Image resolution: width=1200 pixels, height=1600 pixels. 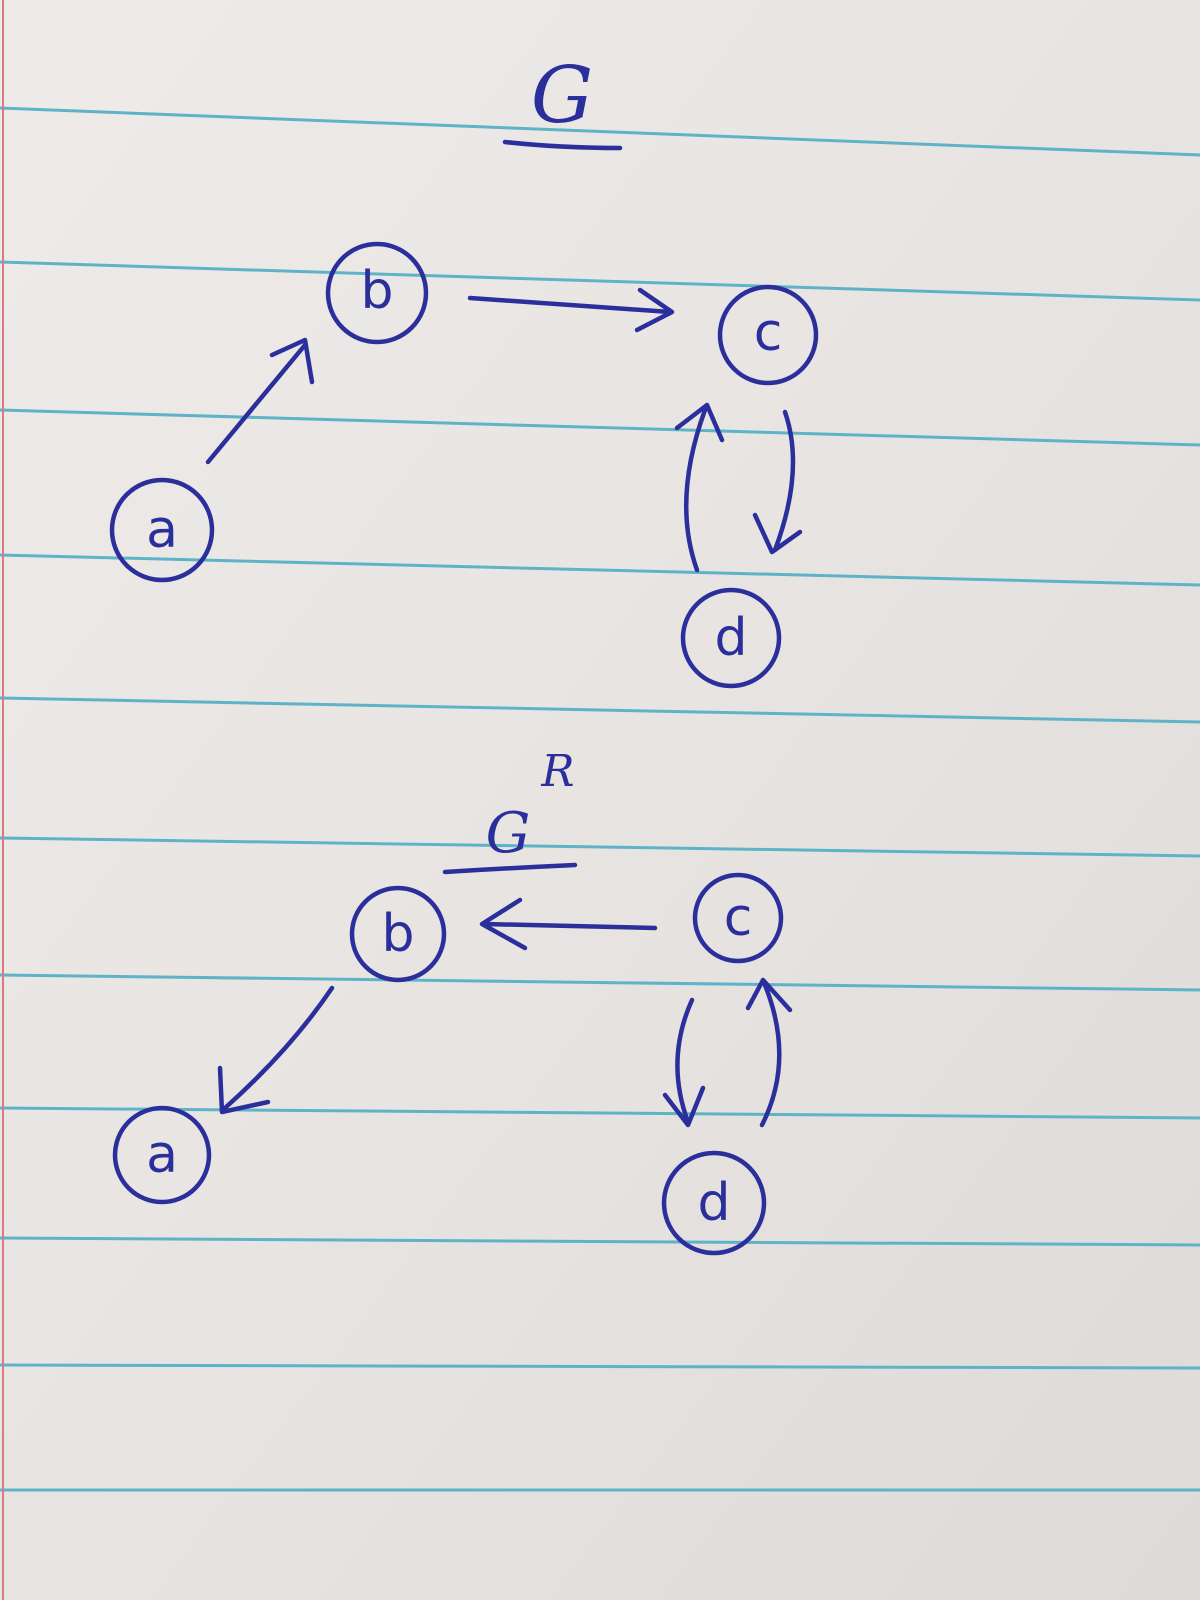 I want to click on graph-top-title-underline, so click(x=562, y=145).